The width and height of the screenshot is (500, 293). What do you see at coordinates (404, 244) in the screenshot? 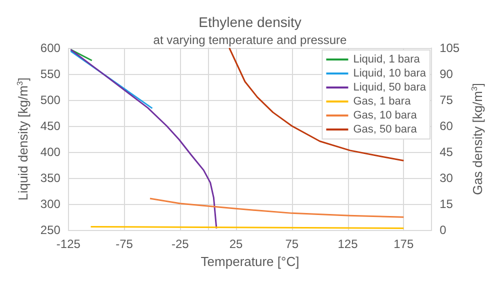
I see `x-tick-label: 175` at bounding box center [404, 244].